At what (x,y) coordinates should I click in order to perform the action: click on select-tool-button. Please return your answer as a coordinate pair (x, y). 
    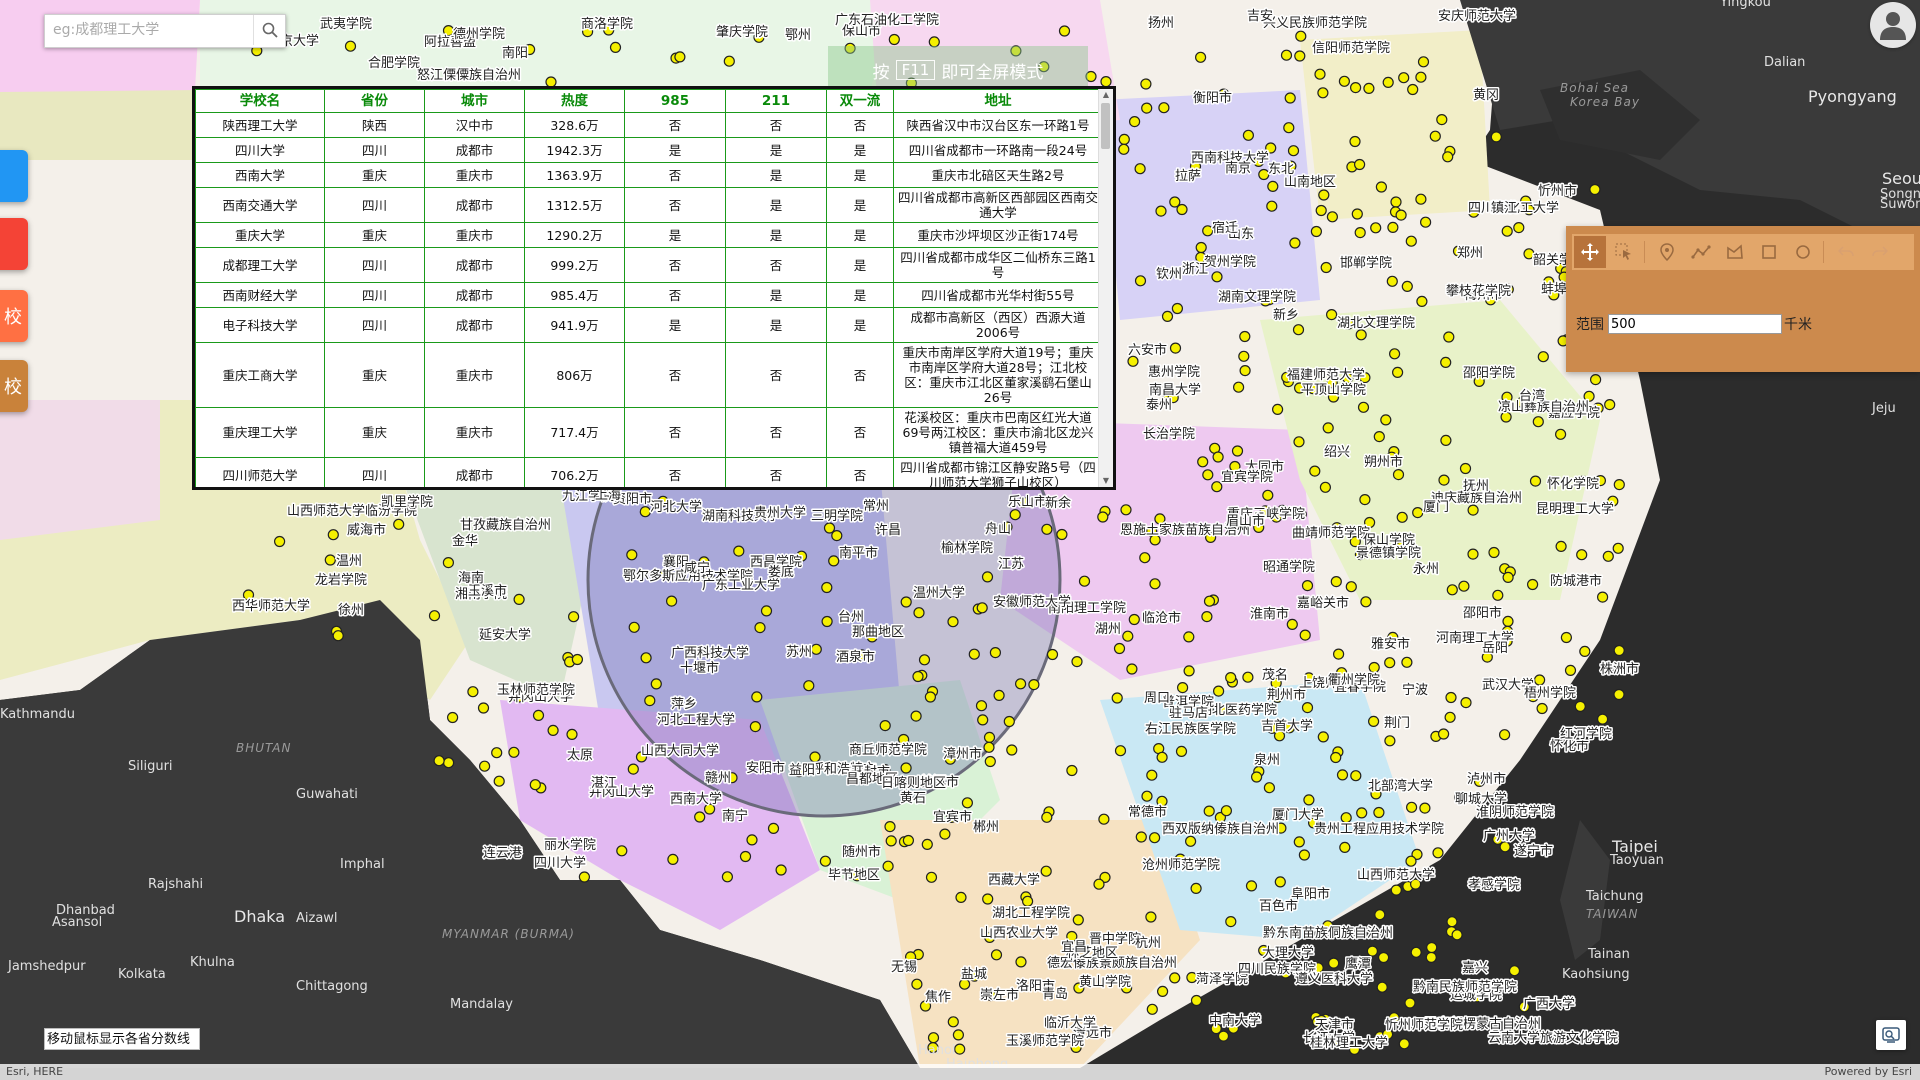
    Looking at the image, I should click on (1624, 252).